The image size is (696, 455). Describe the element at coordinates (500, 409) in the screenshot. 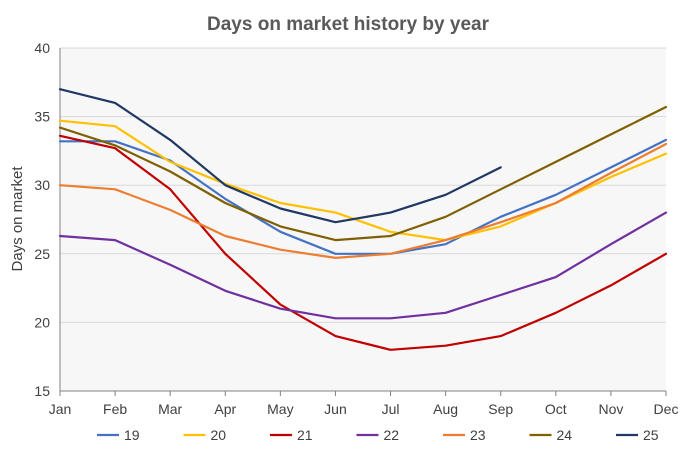

I see `x-tick-label: Sep` at that location.